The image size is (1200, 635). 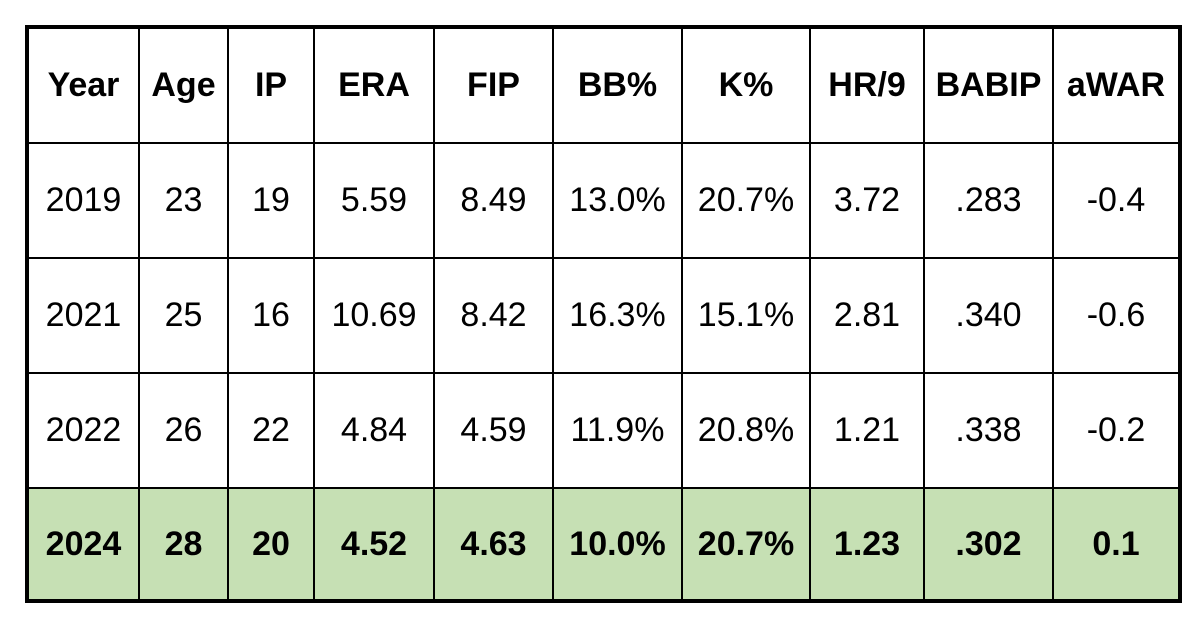 What do you see at coordinates (183, 544) in the screenshot?
I see `table-cell: 28` at bounding box center [183, 544].